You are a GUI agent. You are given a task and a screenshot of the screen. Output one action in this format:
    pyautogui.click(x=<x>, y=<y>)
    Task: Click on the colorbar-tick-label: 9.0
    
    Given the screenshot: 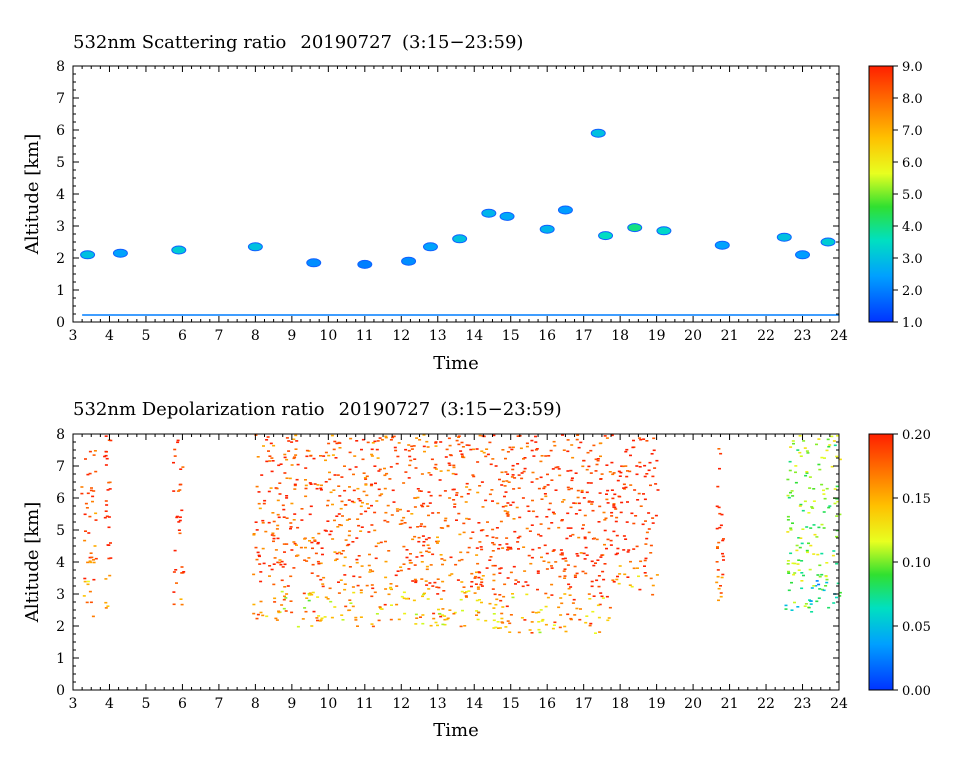 What is the action you would take?
    pyautogui.click(x=912, y=67)
    